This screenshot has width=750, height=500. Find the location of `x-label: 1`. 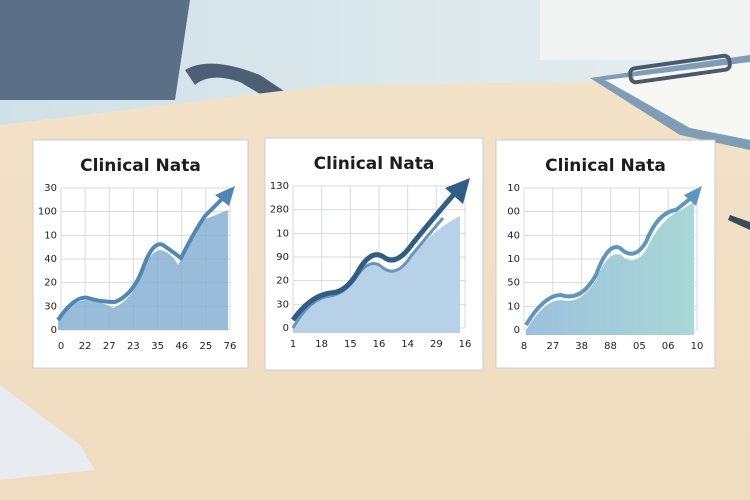

x-label: 1 is located at coordinates (293, 344).